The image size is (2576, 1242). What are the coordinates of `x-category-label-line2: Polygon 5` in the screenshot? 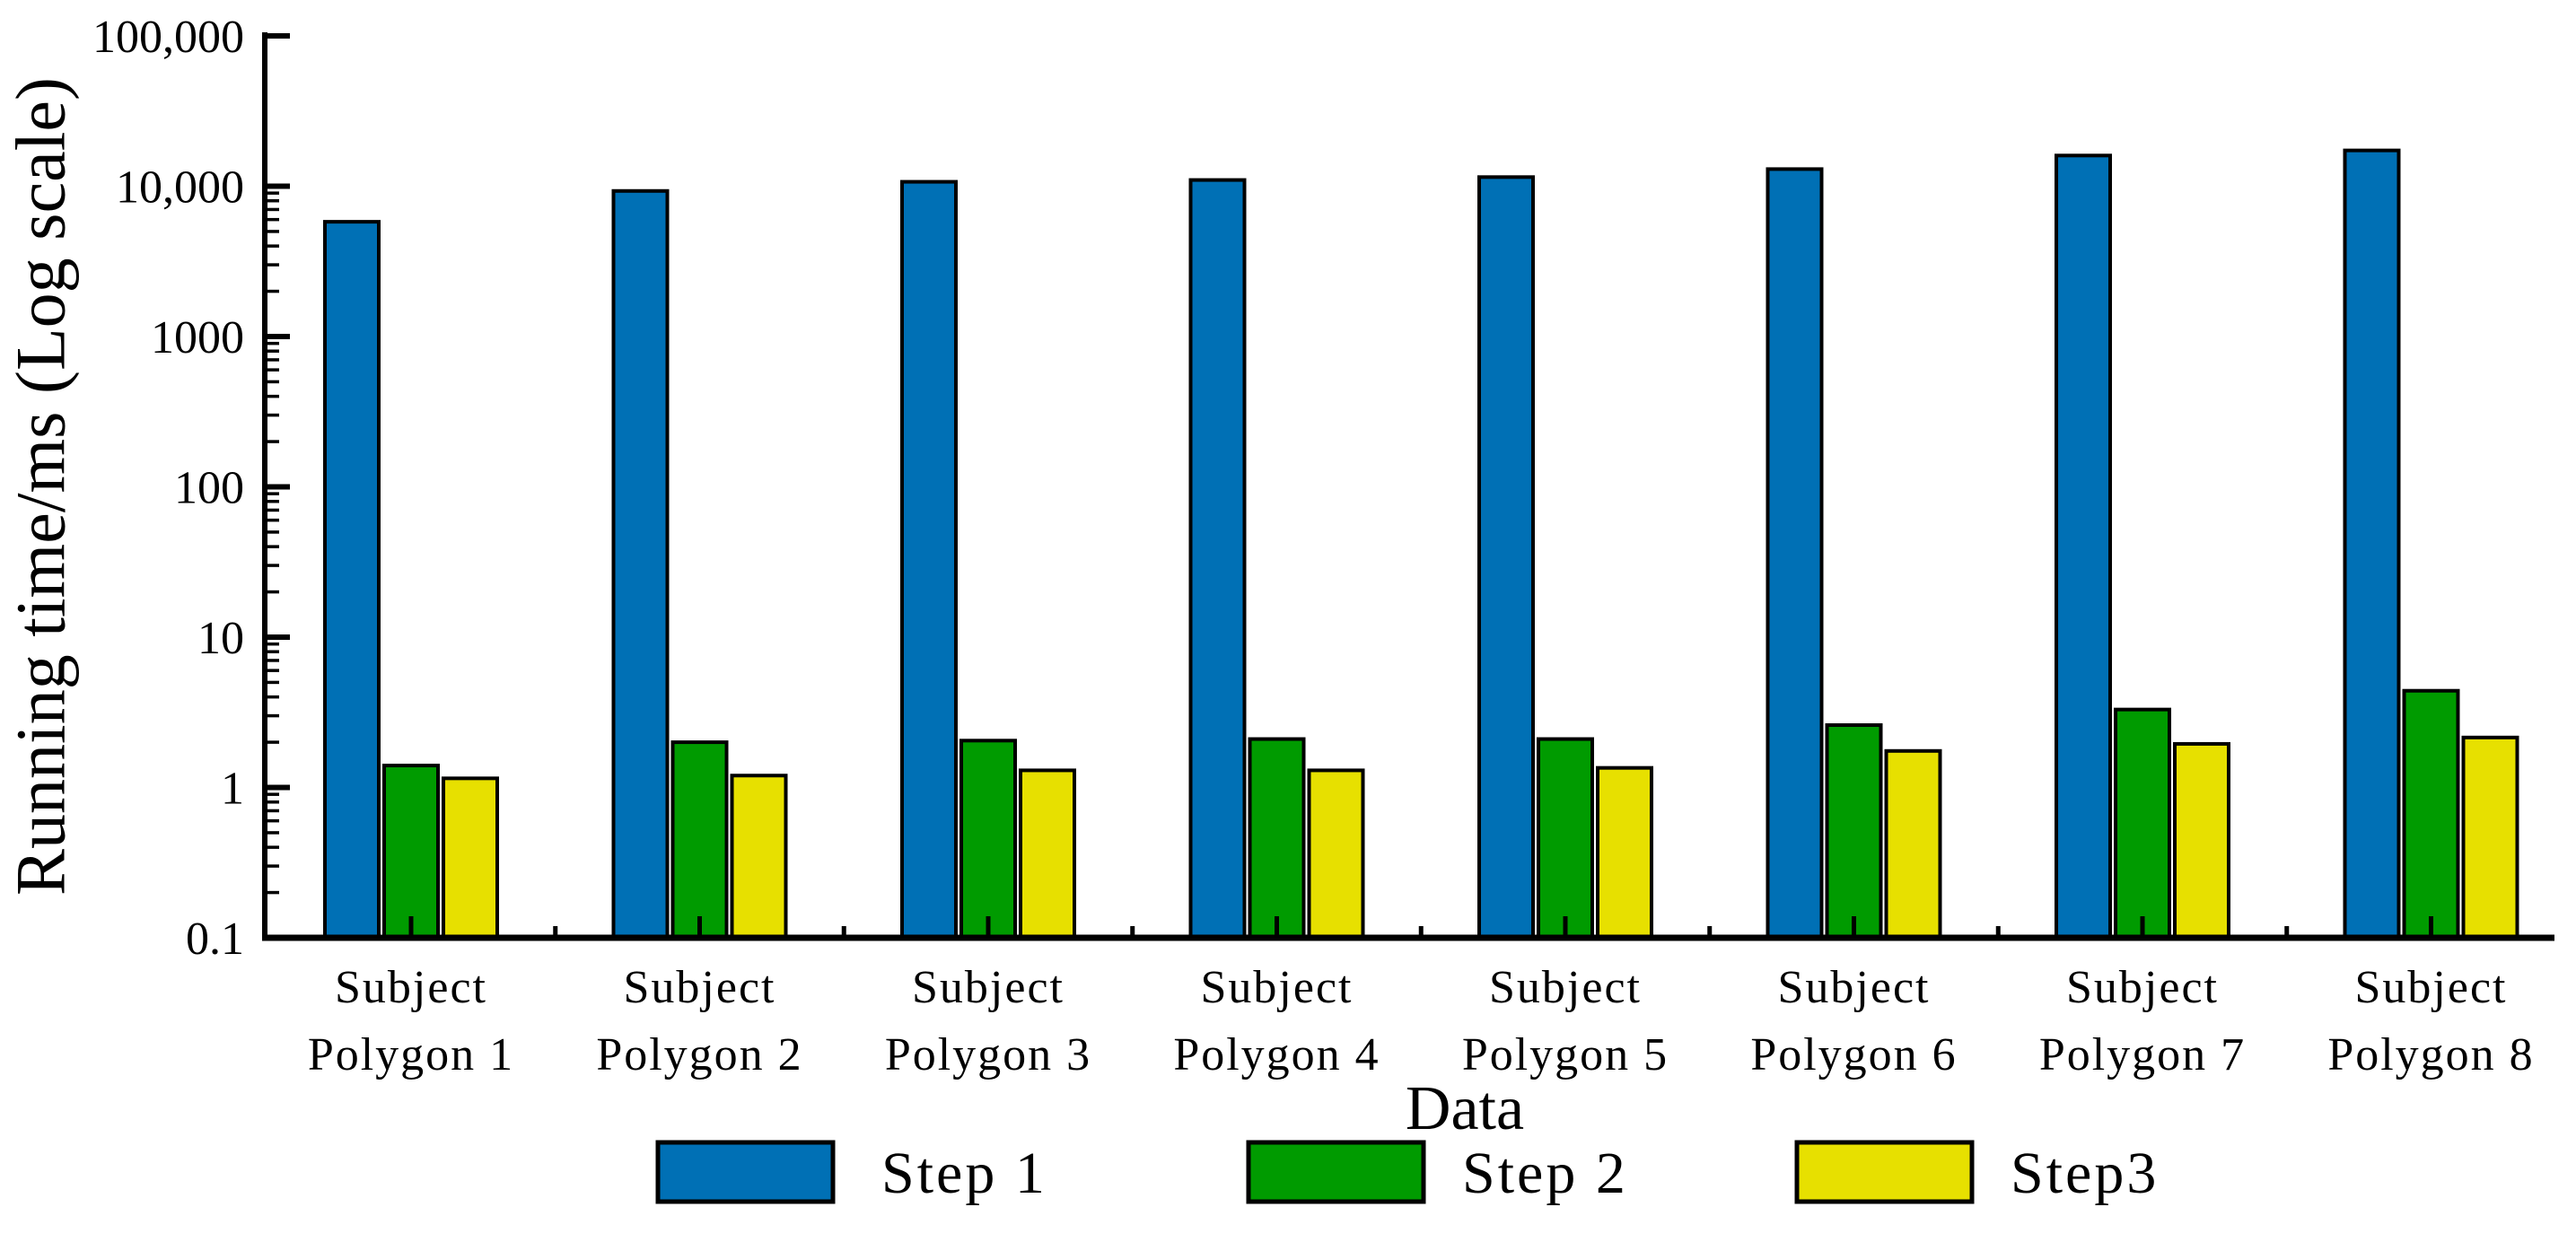 It's located at (1565, 1054).